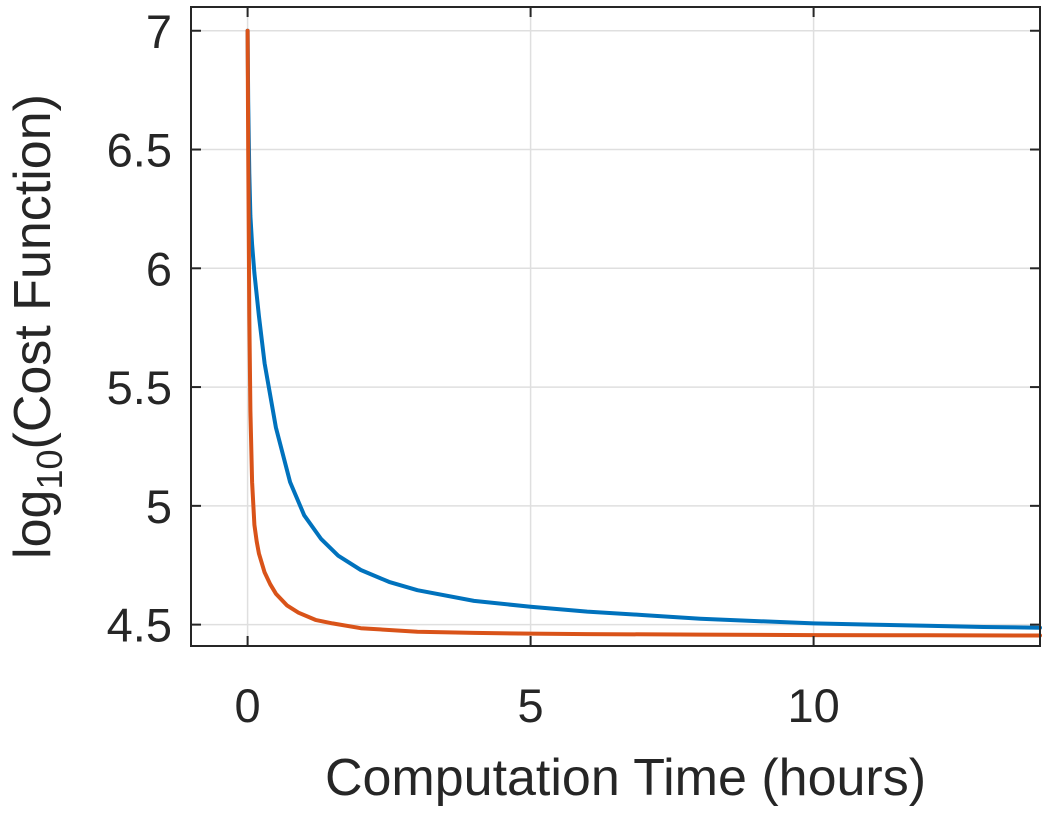 The height and width of the screenshot is (813, 1044). I want to click on y-axis-label-tail: (Cost Function), so click(33, 271).